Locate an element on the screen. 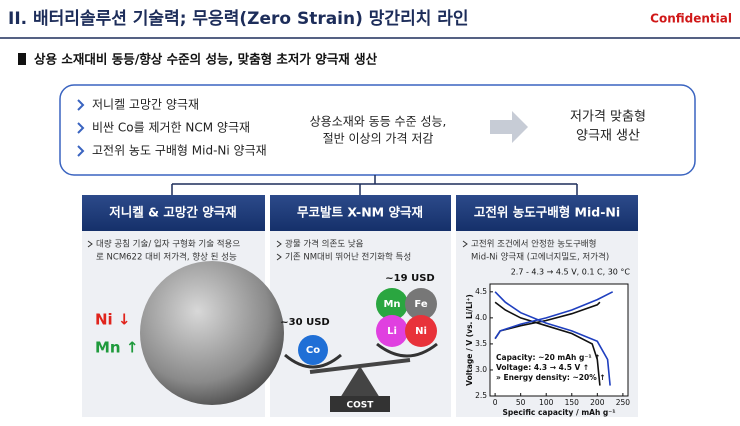 Image resolution: width=740 pixels, height=426 pixels. price: ~19 USD is located at coordinates (409, 278).